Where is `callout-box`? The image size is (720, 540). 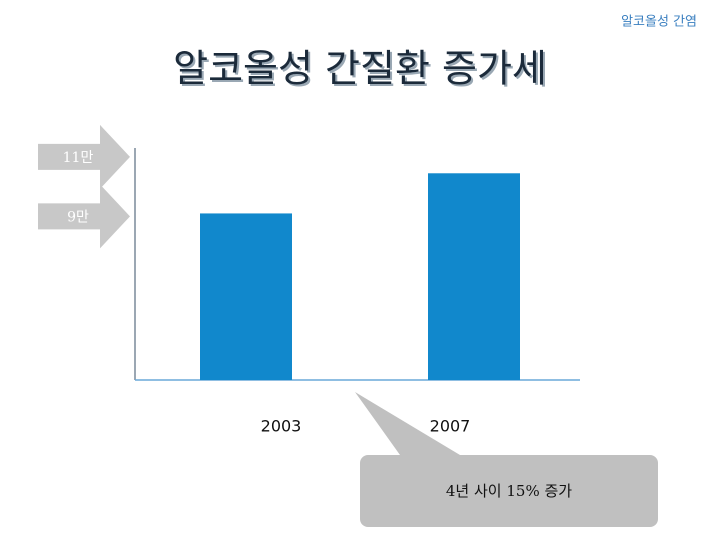
callout-box is located at coordinates (509, 491).